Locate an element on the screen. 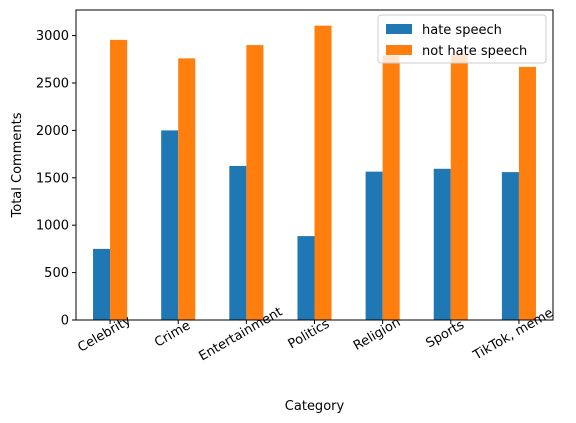  x-tick-label-5: Sports is located at coordinates (445, 334).